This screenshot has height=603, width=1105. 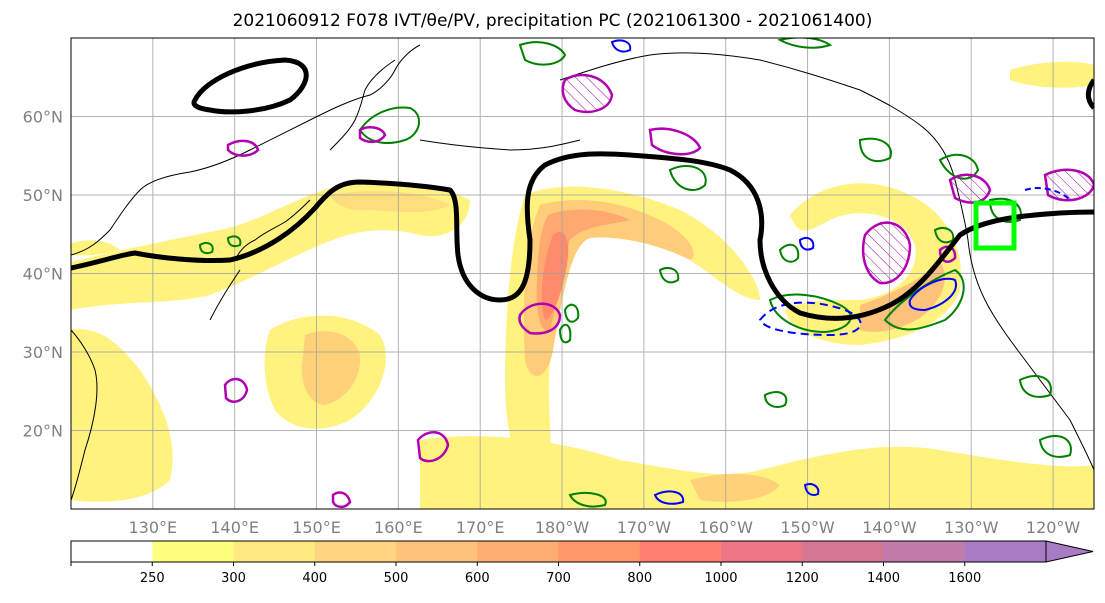 I want to click on colorbar-label: 800, so click(x=639, y=578).